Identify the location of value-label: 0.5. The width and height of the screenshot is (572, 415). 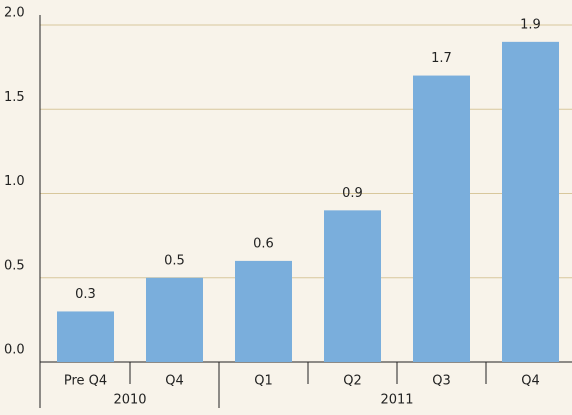
(174, 260).